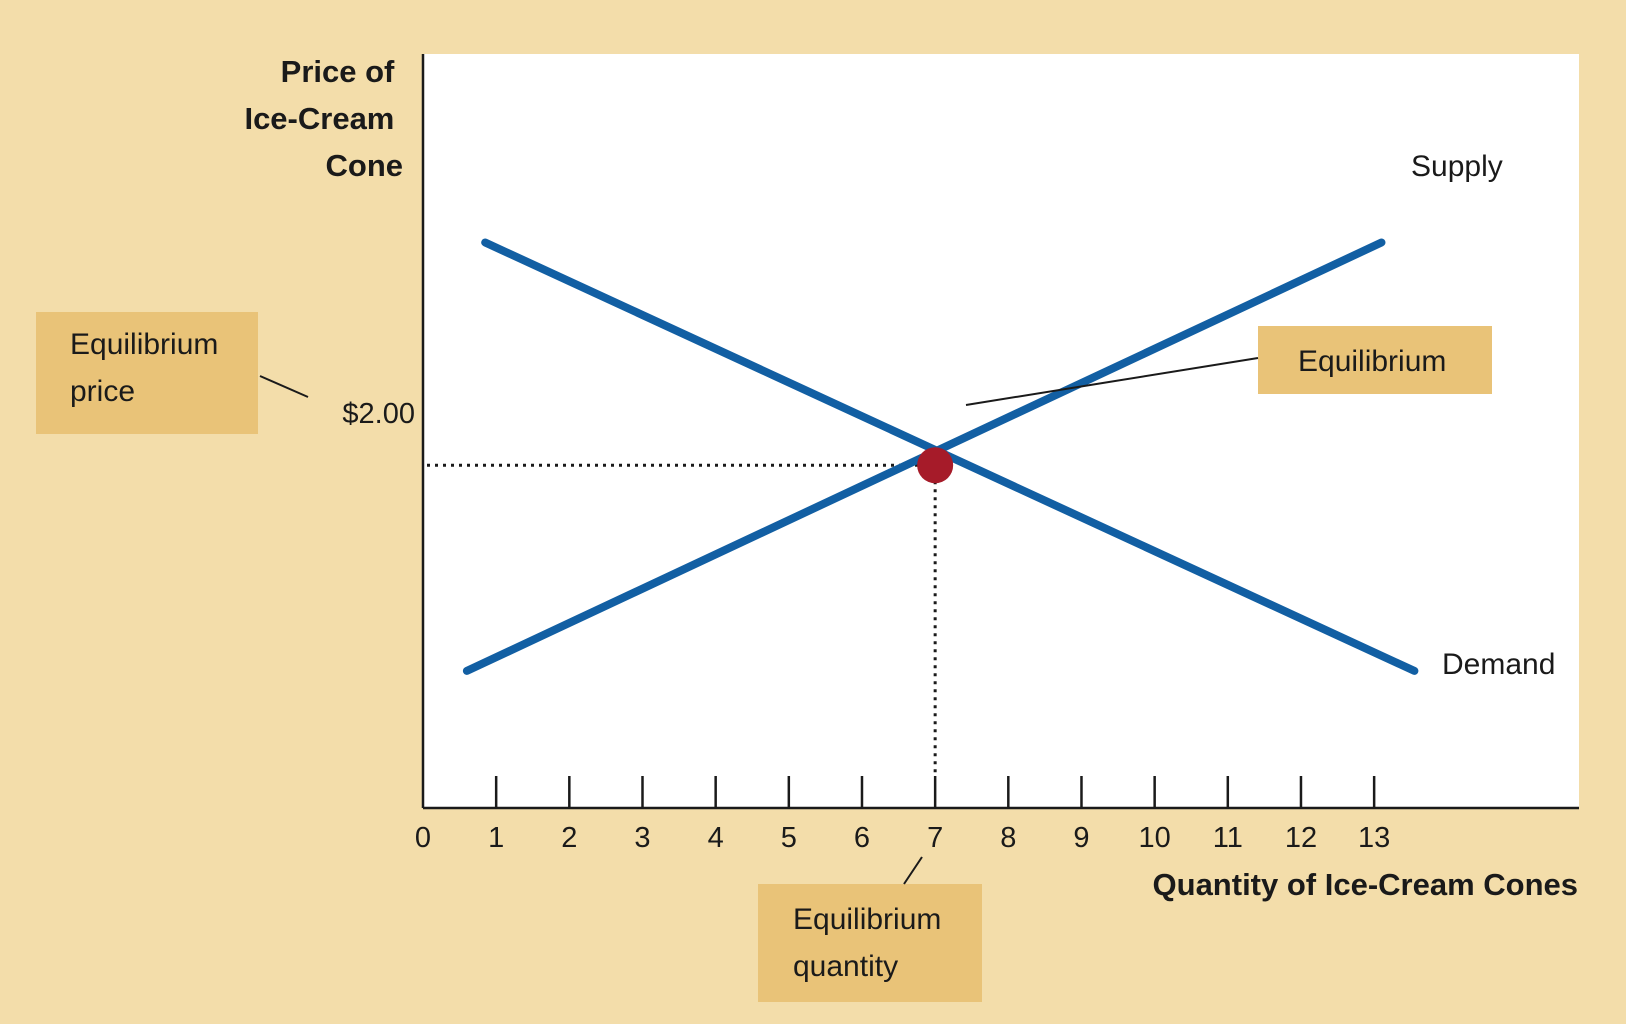 The height and width of the screenshot is (1024, 1626). Describe the element at coordinates (102, 391) in the screenshot. I see `callout-text-line: price` at that location.